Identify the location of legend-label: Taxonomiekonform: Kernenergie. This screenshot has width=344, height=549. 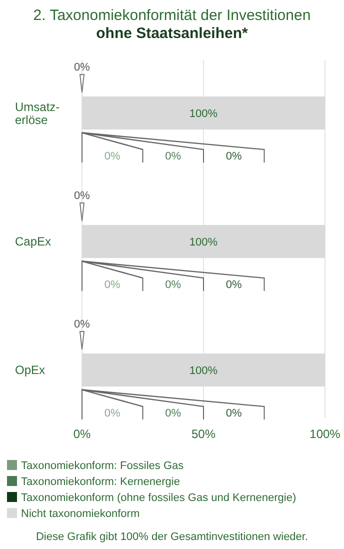
(100, 482).